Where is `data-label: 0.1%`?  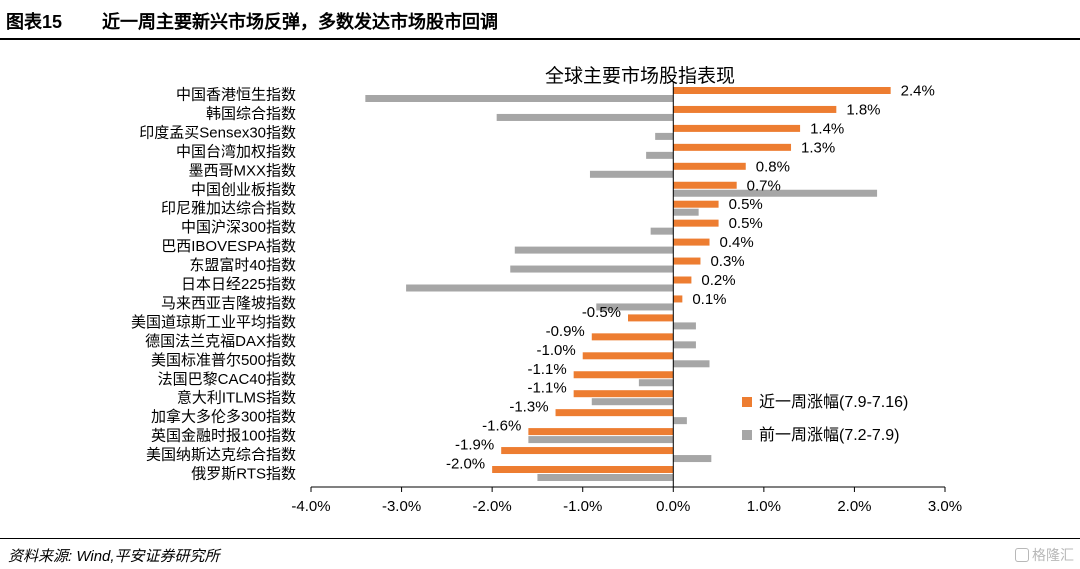 data-label: 0.1% is located at coordinates (709, 299).